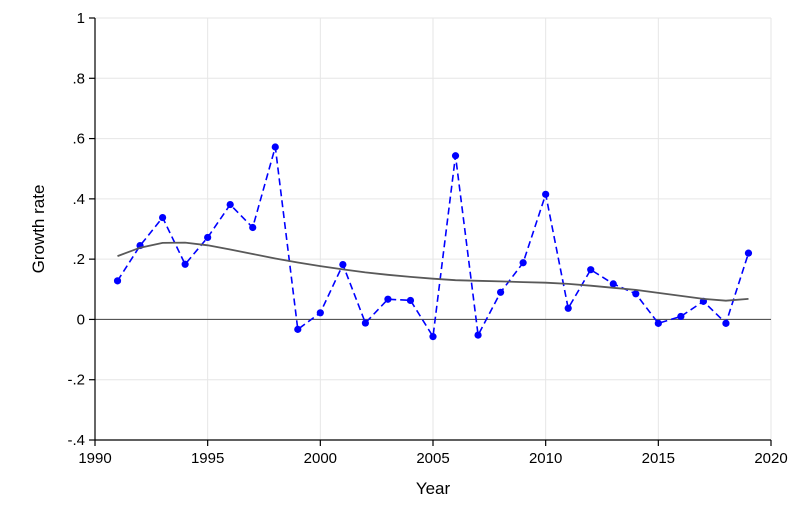  Describe the element at coordinates (207, 458) in the screenshot. I see `x-tick-label: 1995` at that location.